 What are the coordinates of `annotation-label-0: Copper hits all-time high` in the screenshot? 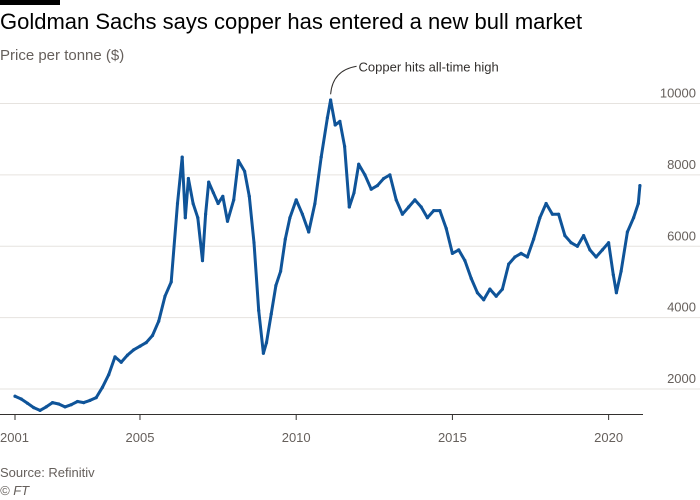 It's located at (429, 66).